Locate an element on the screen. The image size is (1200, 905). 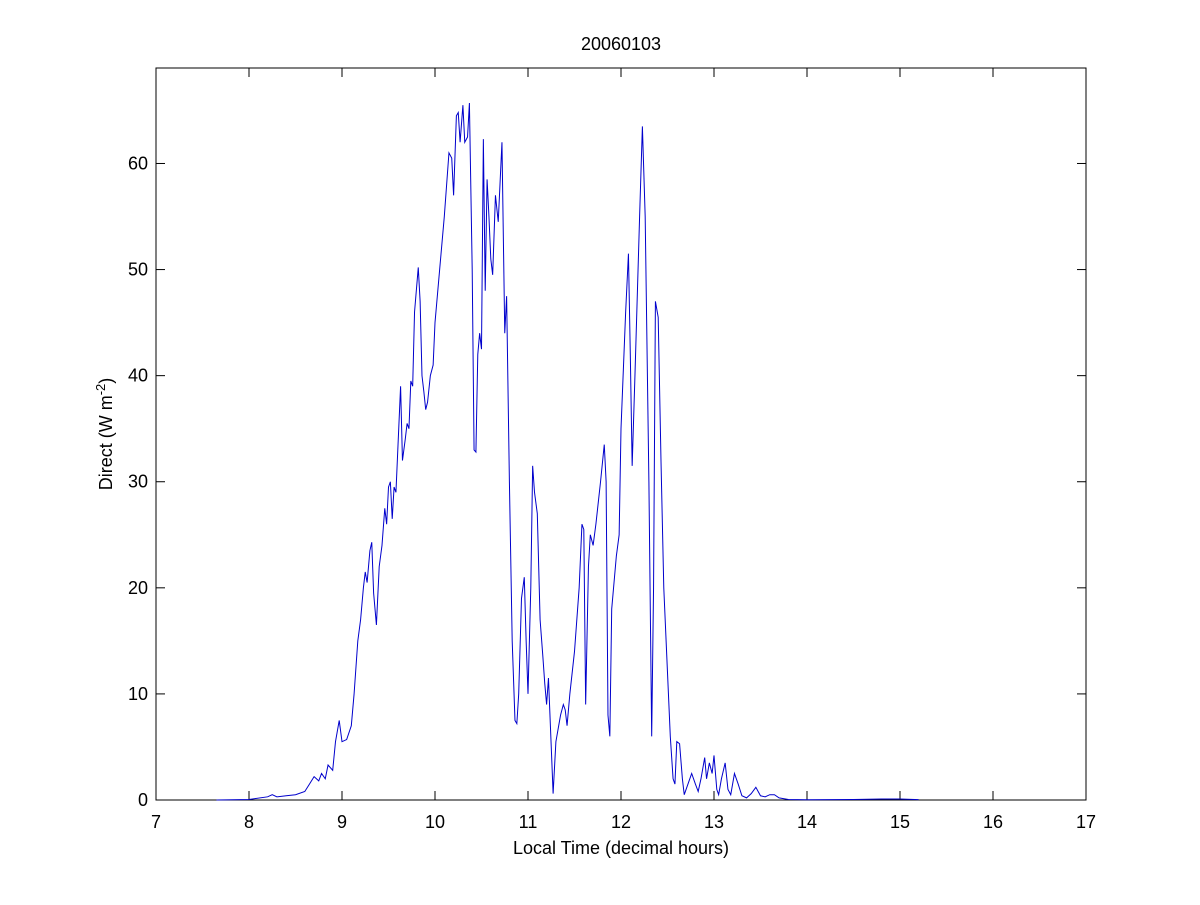
x-tick-label: 10 is located at coordinates (435, 822).